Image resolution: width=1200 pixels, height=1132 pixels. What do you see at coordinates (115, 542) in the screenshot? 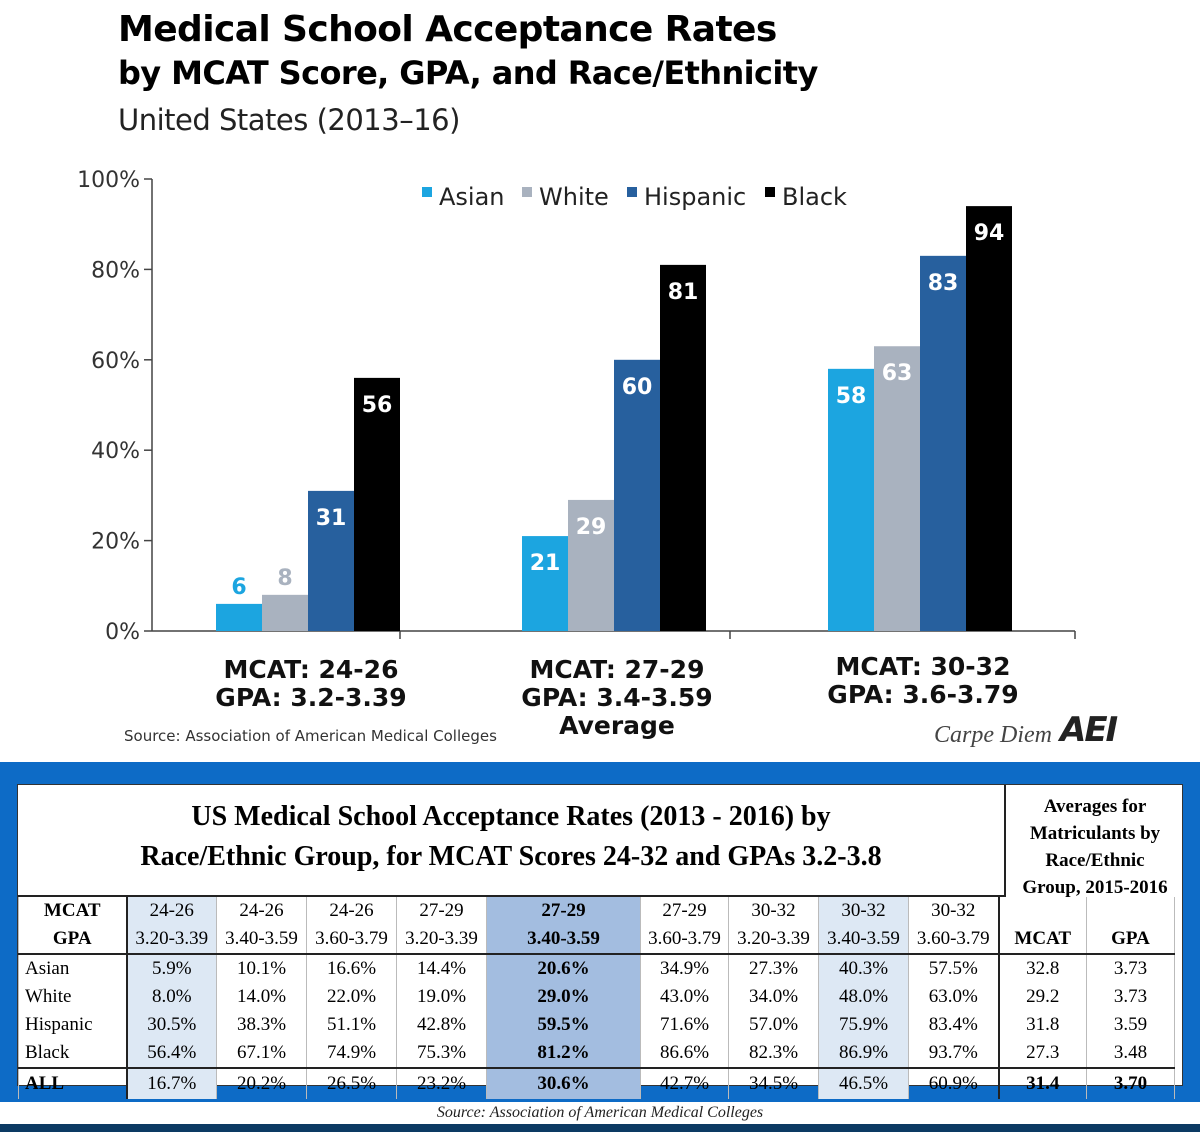
I see `y-tick-label: 20%` at bounding box center [115, 542].